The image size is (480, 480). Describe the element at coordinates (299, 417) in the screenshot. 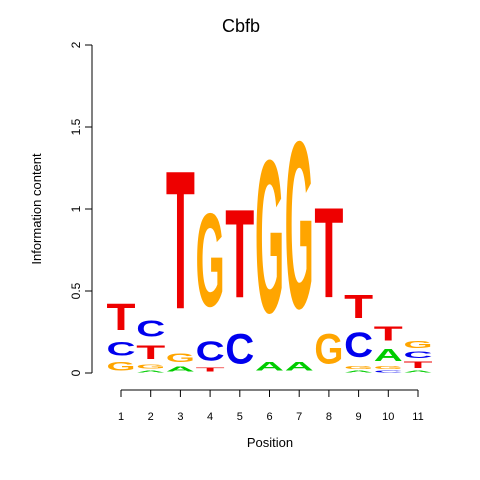

I see `x-tick-label: 7` at that location.